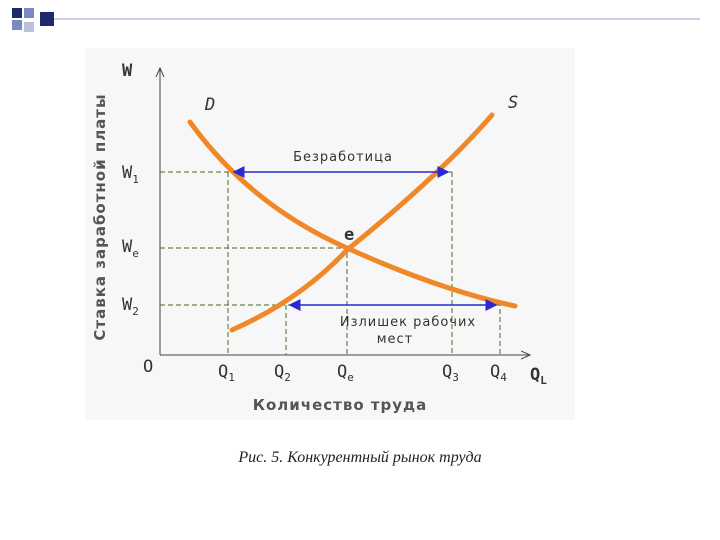 The height and width of the screenshot is (540, 720). Describe the element at coordinates (350, 377) in the screenshot. I see `x-tick-sub: e` at that location.